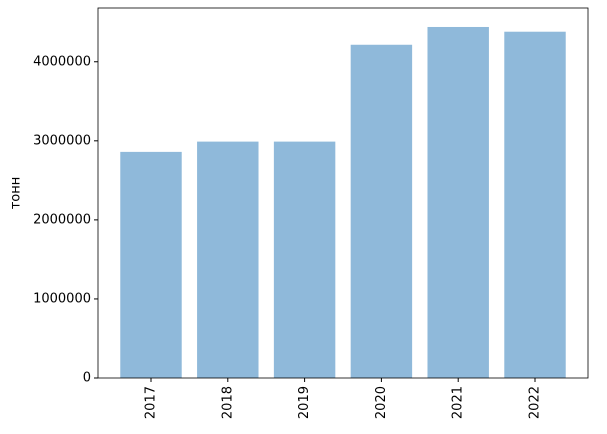 This screenshot has width=607, height=434. I want to click on x-tick-label: 2017, so click(150, 402).